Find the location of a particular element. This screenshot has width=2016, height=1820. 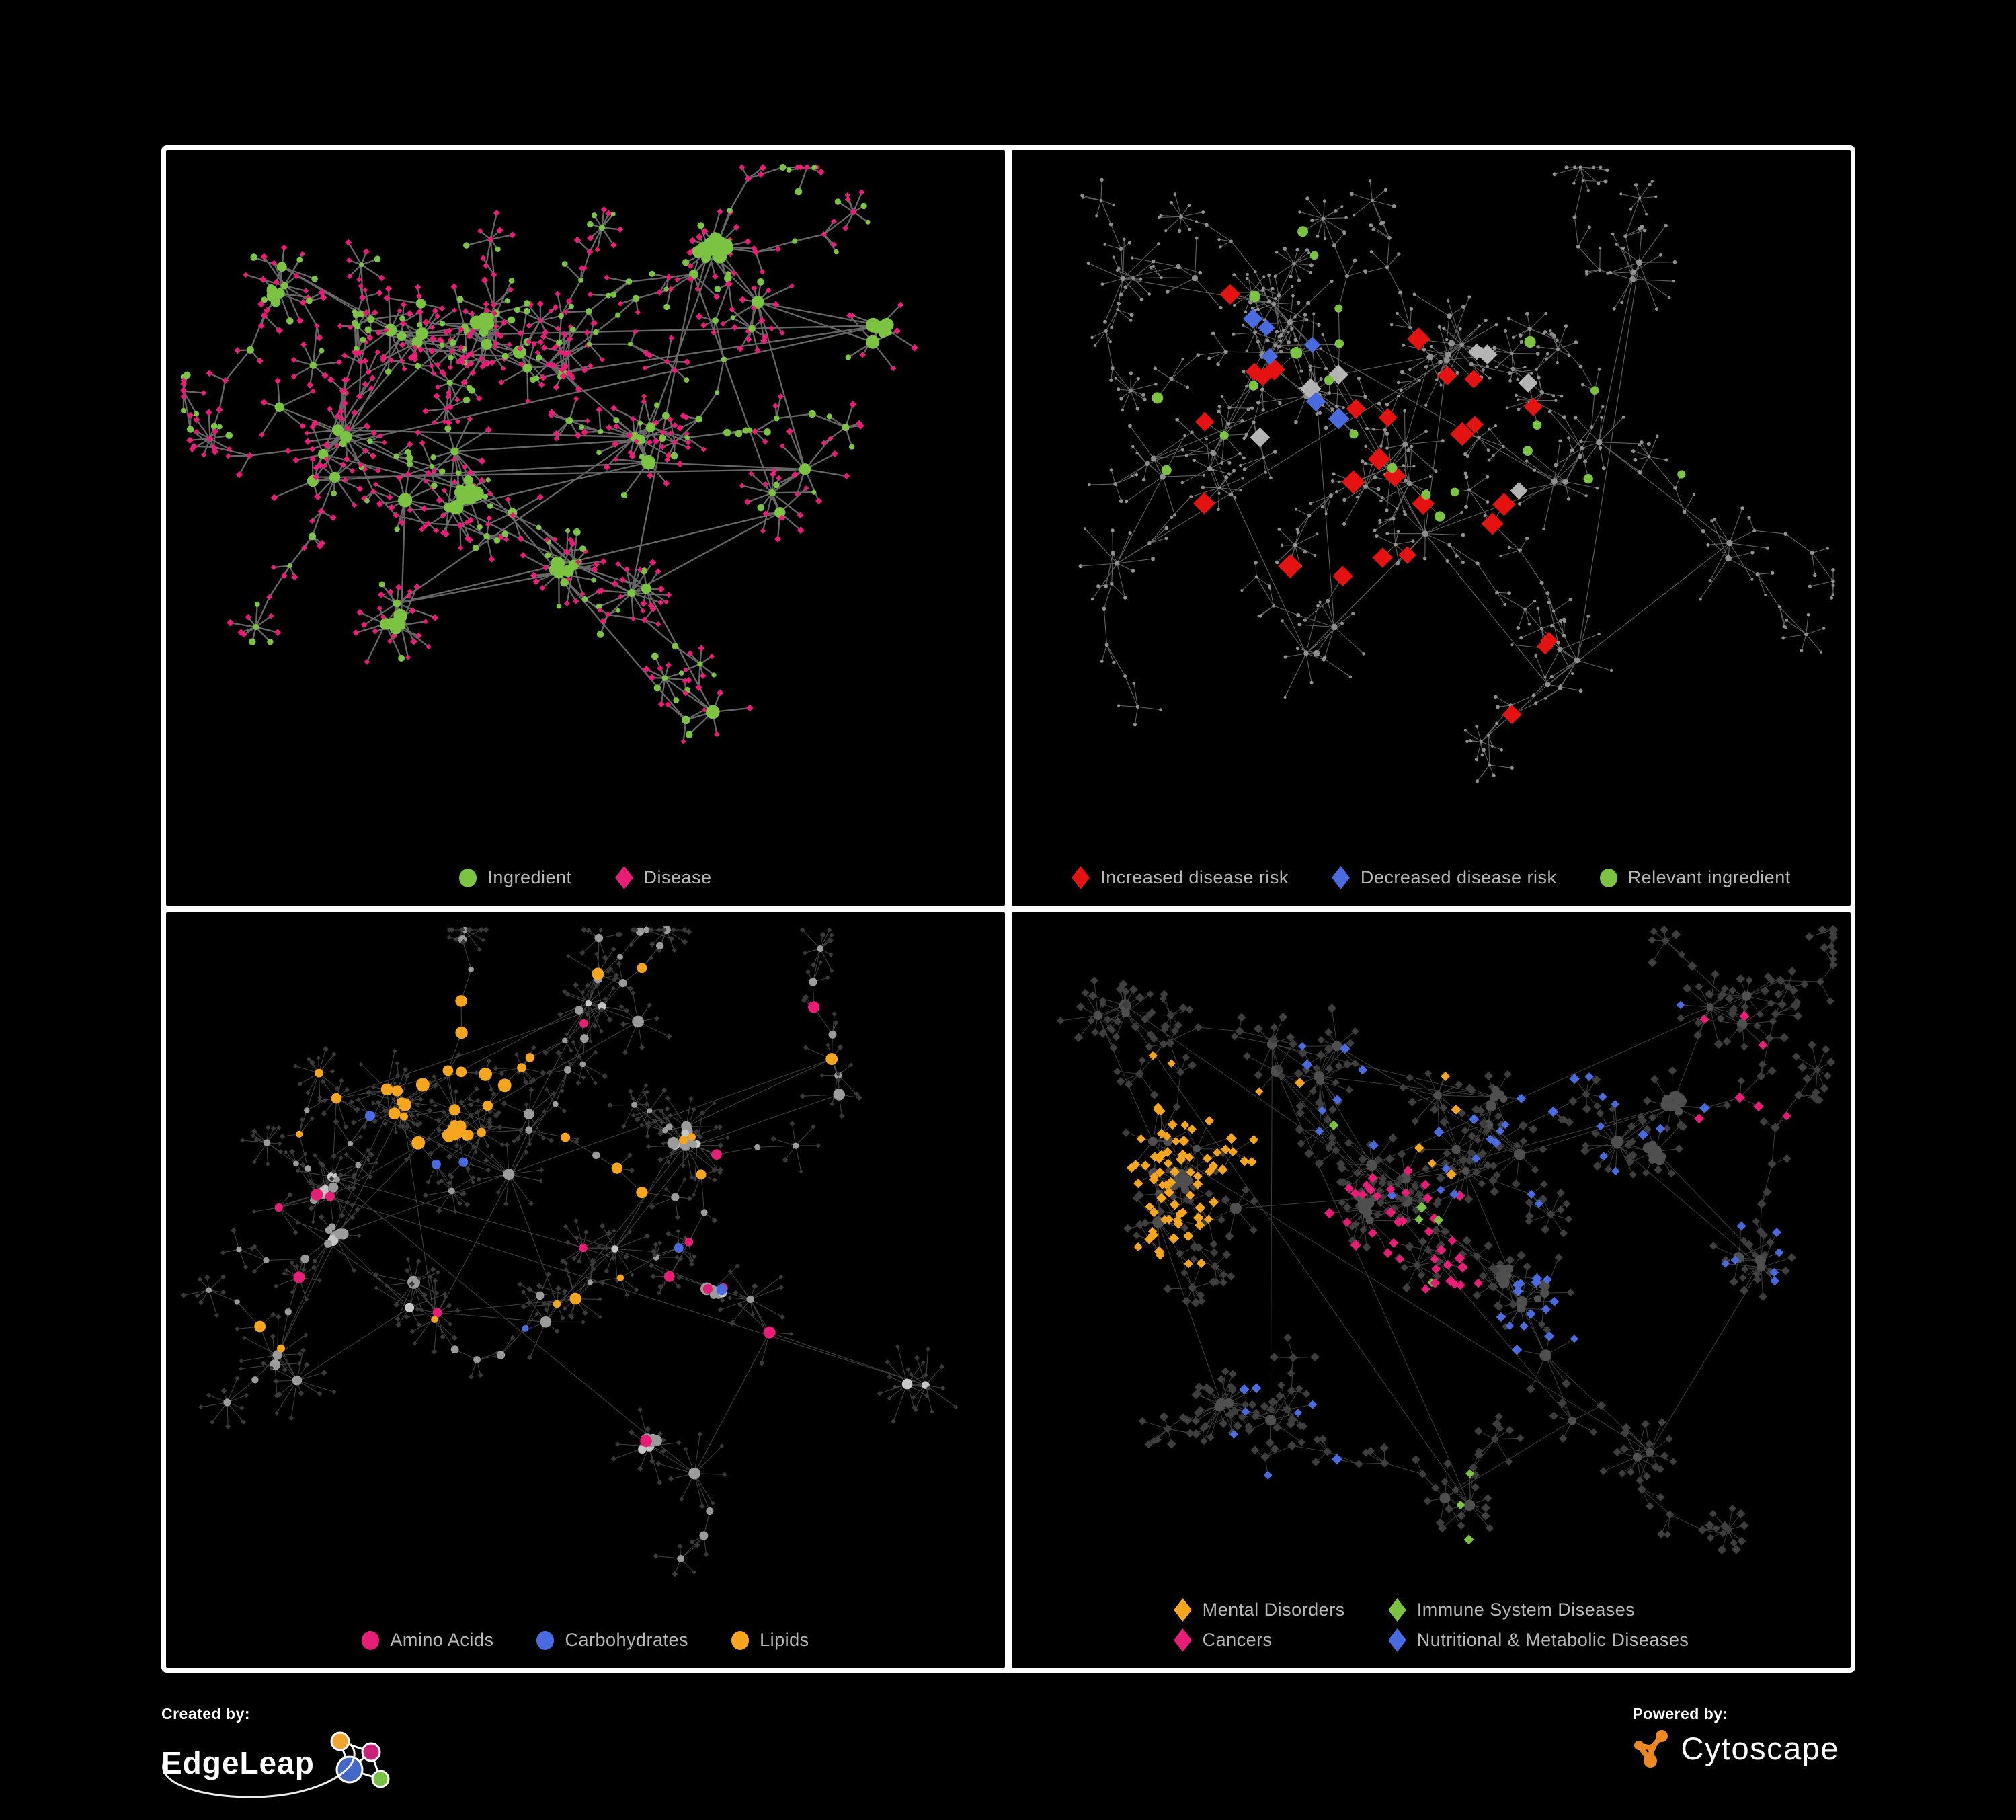

relevant-ingredient-circle-icon is located at coordinates (1608, 877).